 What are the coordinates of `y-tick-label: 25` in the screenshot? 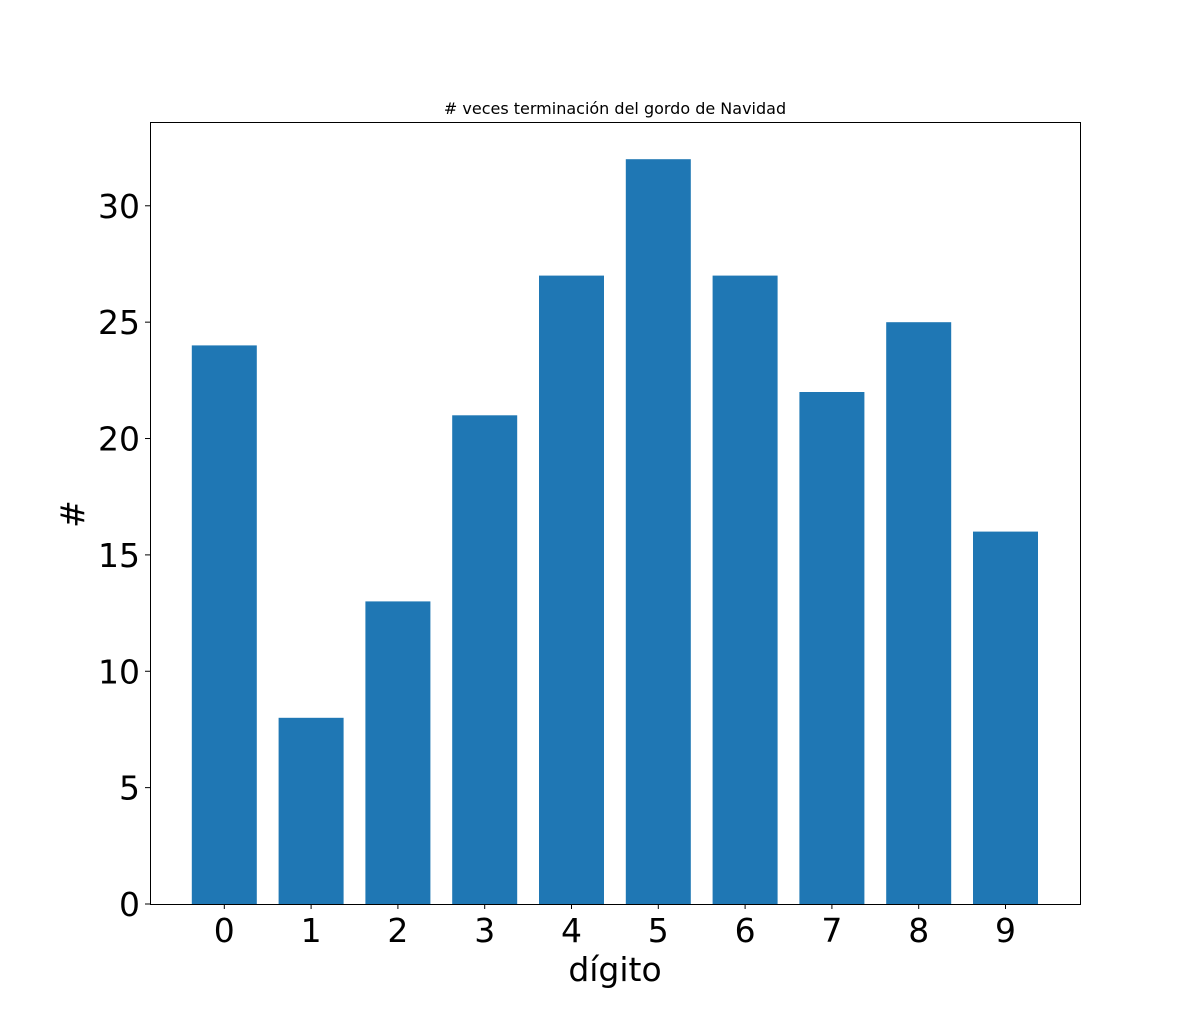 It's located at (119, 322).